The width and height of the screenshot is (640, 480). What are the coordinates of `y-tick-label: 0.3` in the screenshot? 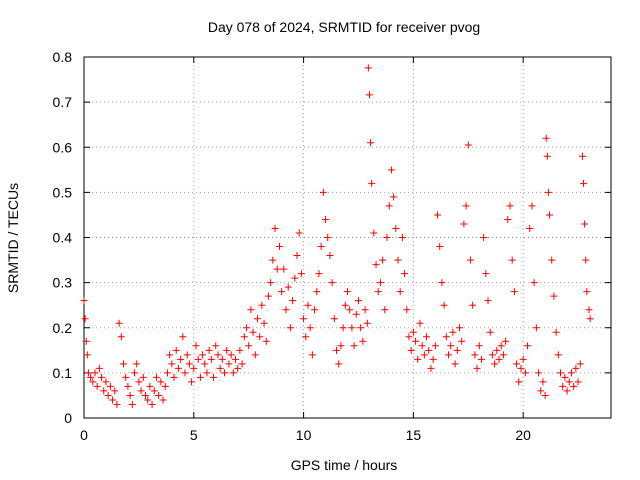 It's located at (63, 283).